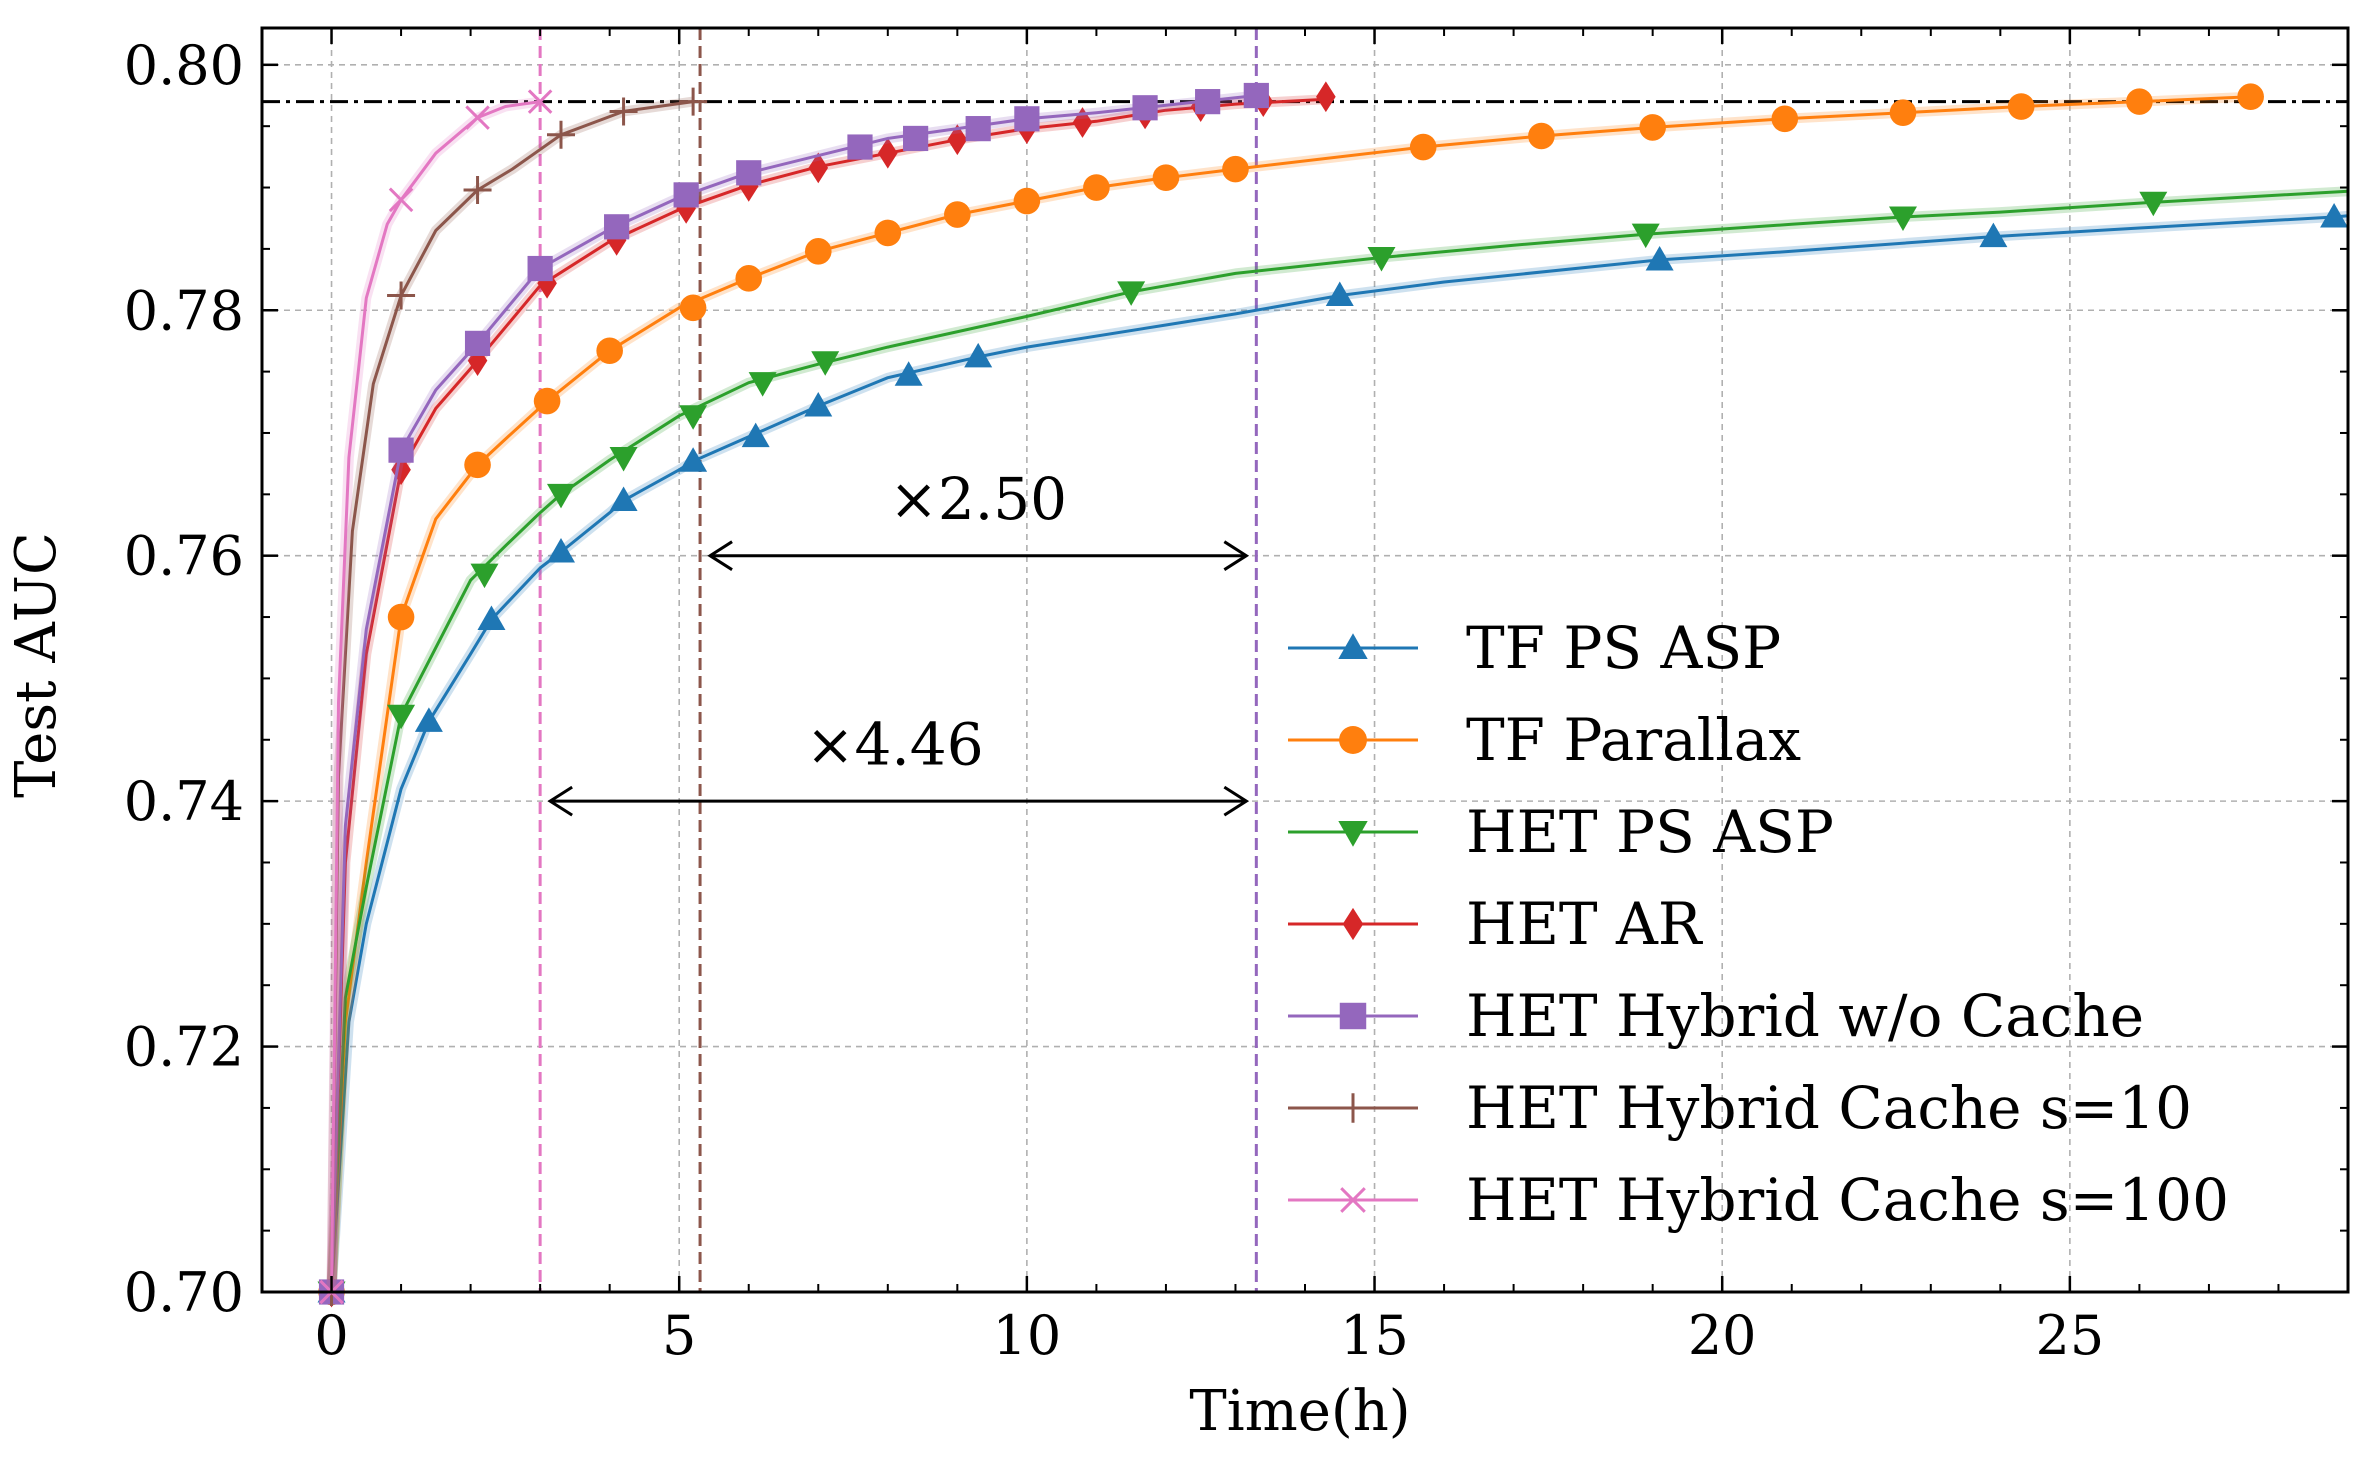 Image resolution: width=2369 pixels, height=1469 pixels. What do you see at coordinates (720, 555) in the screenshot?
I see `annotation-arrowhead-left` at bounding box center [720, 555].